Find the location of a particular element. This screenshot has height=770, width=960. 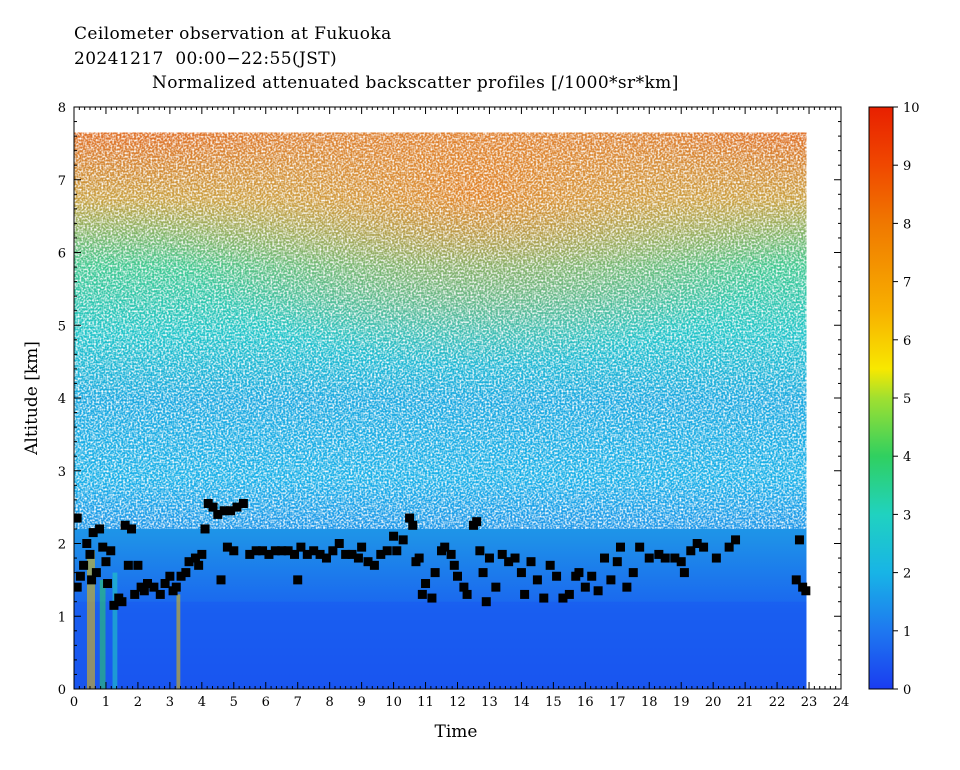

y-tick-label: 5 is located at coordinates (62, 326).